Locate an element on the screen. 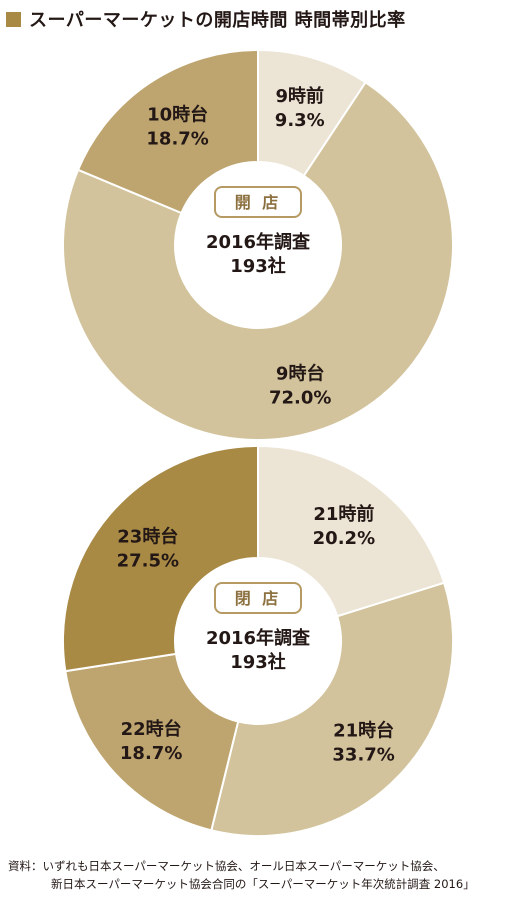  source-line-2: 新日本スーパーマーケット協会合同の「スーパーマーケット年次統計調査 2016」 is located at coordinates (263, 884).